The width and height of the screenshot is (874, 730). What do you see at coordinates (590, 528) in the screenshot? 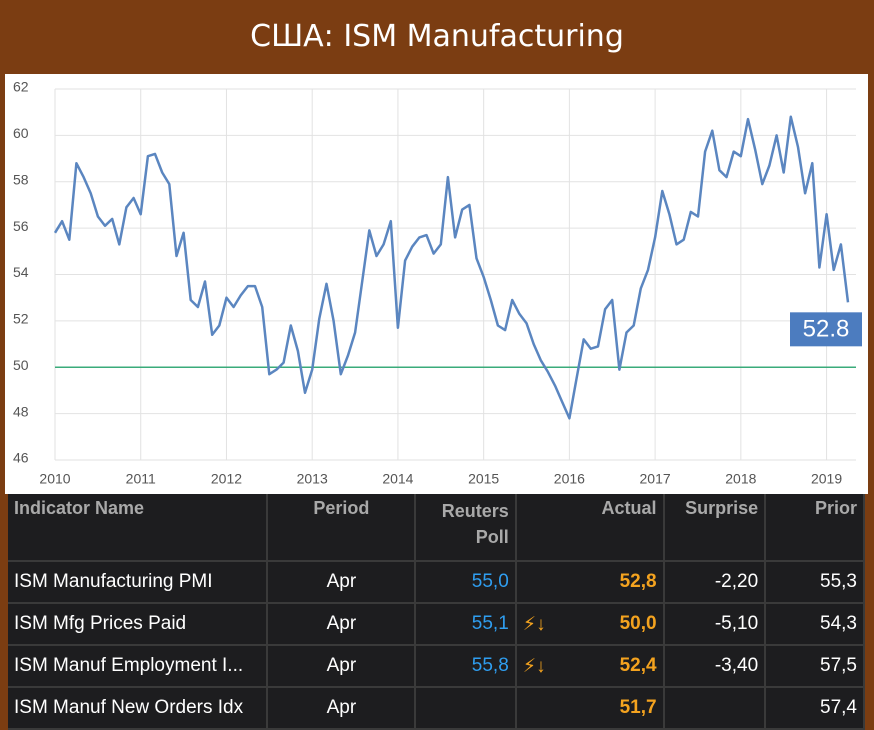
I see `col-header: Actual` at bounding box center [590, 528].